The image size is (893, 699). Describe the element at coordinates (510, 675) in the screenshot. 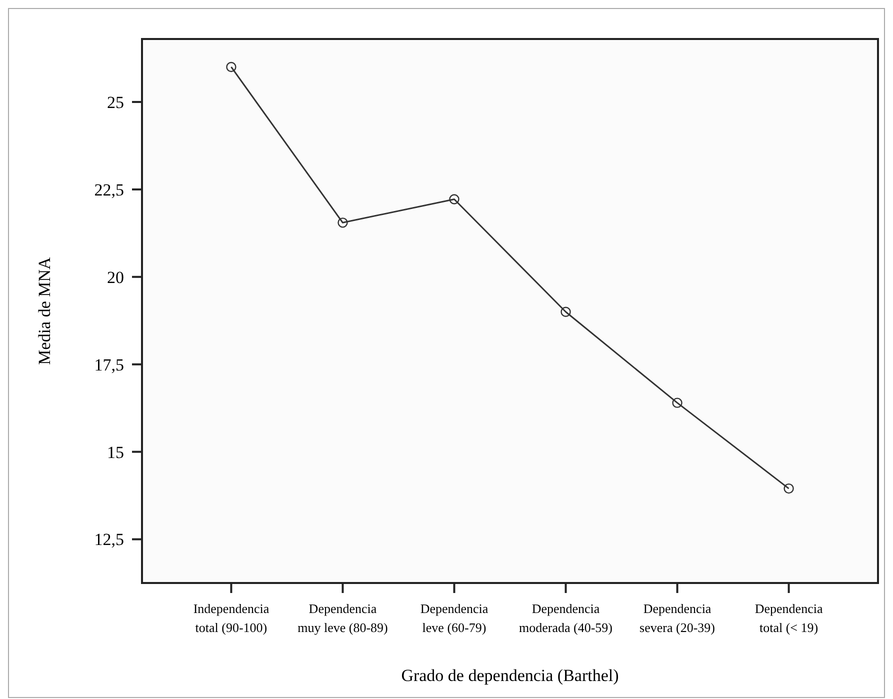

I see `x-axis-title: Grado de dependencia (Barthel)` at that location.